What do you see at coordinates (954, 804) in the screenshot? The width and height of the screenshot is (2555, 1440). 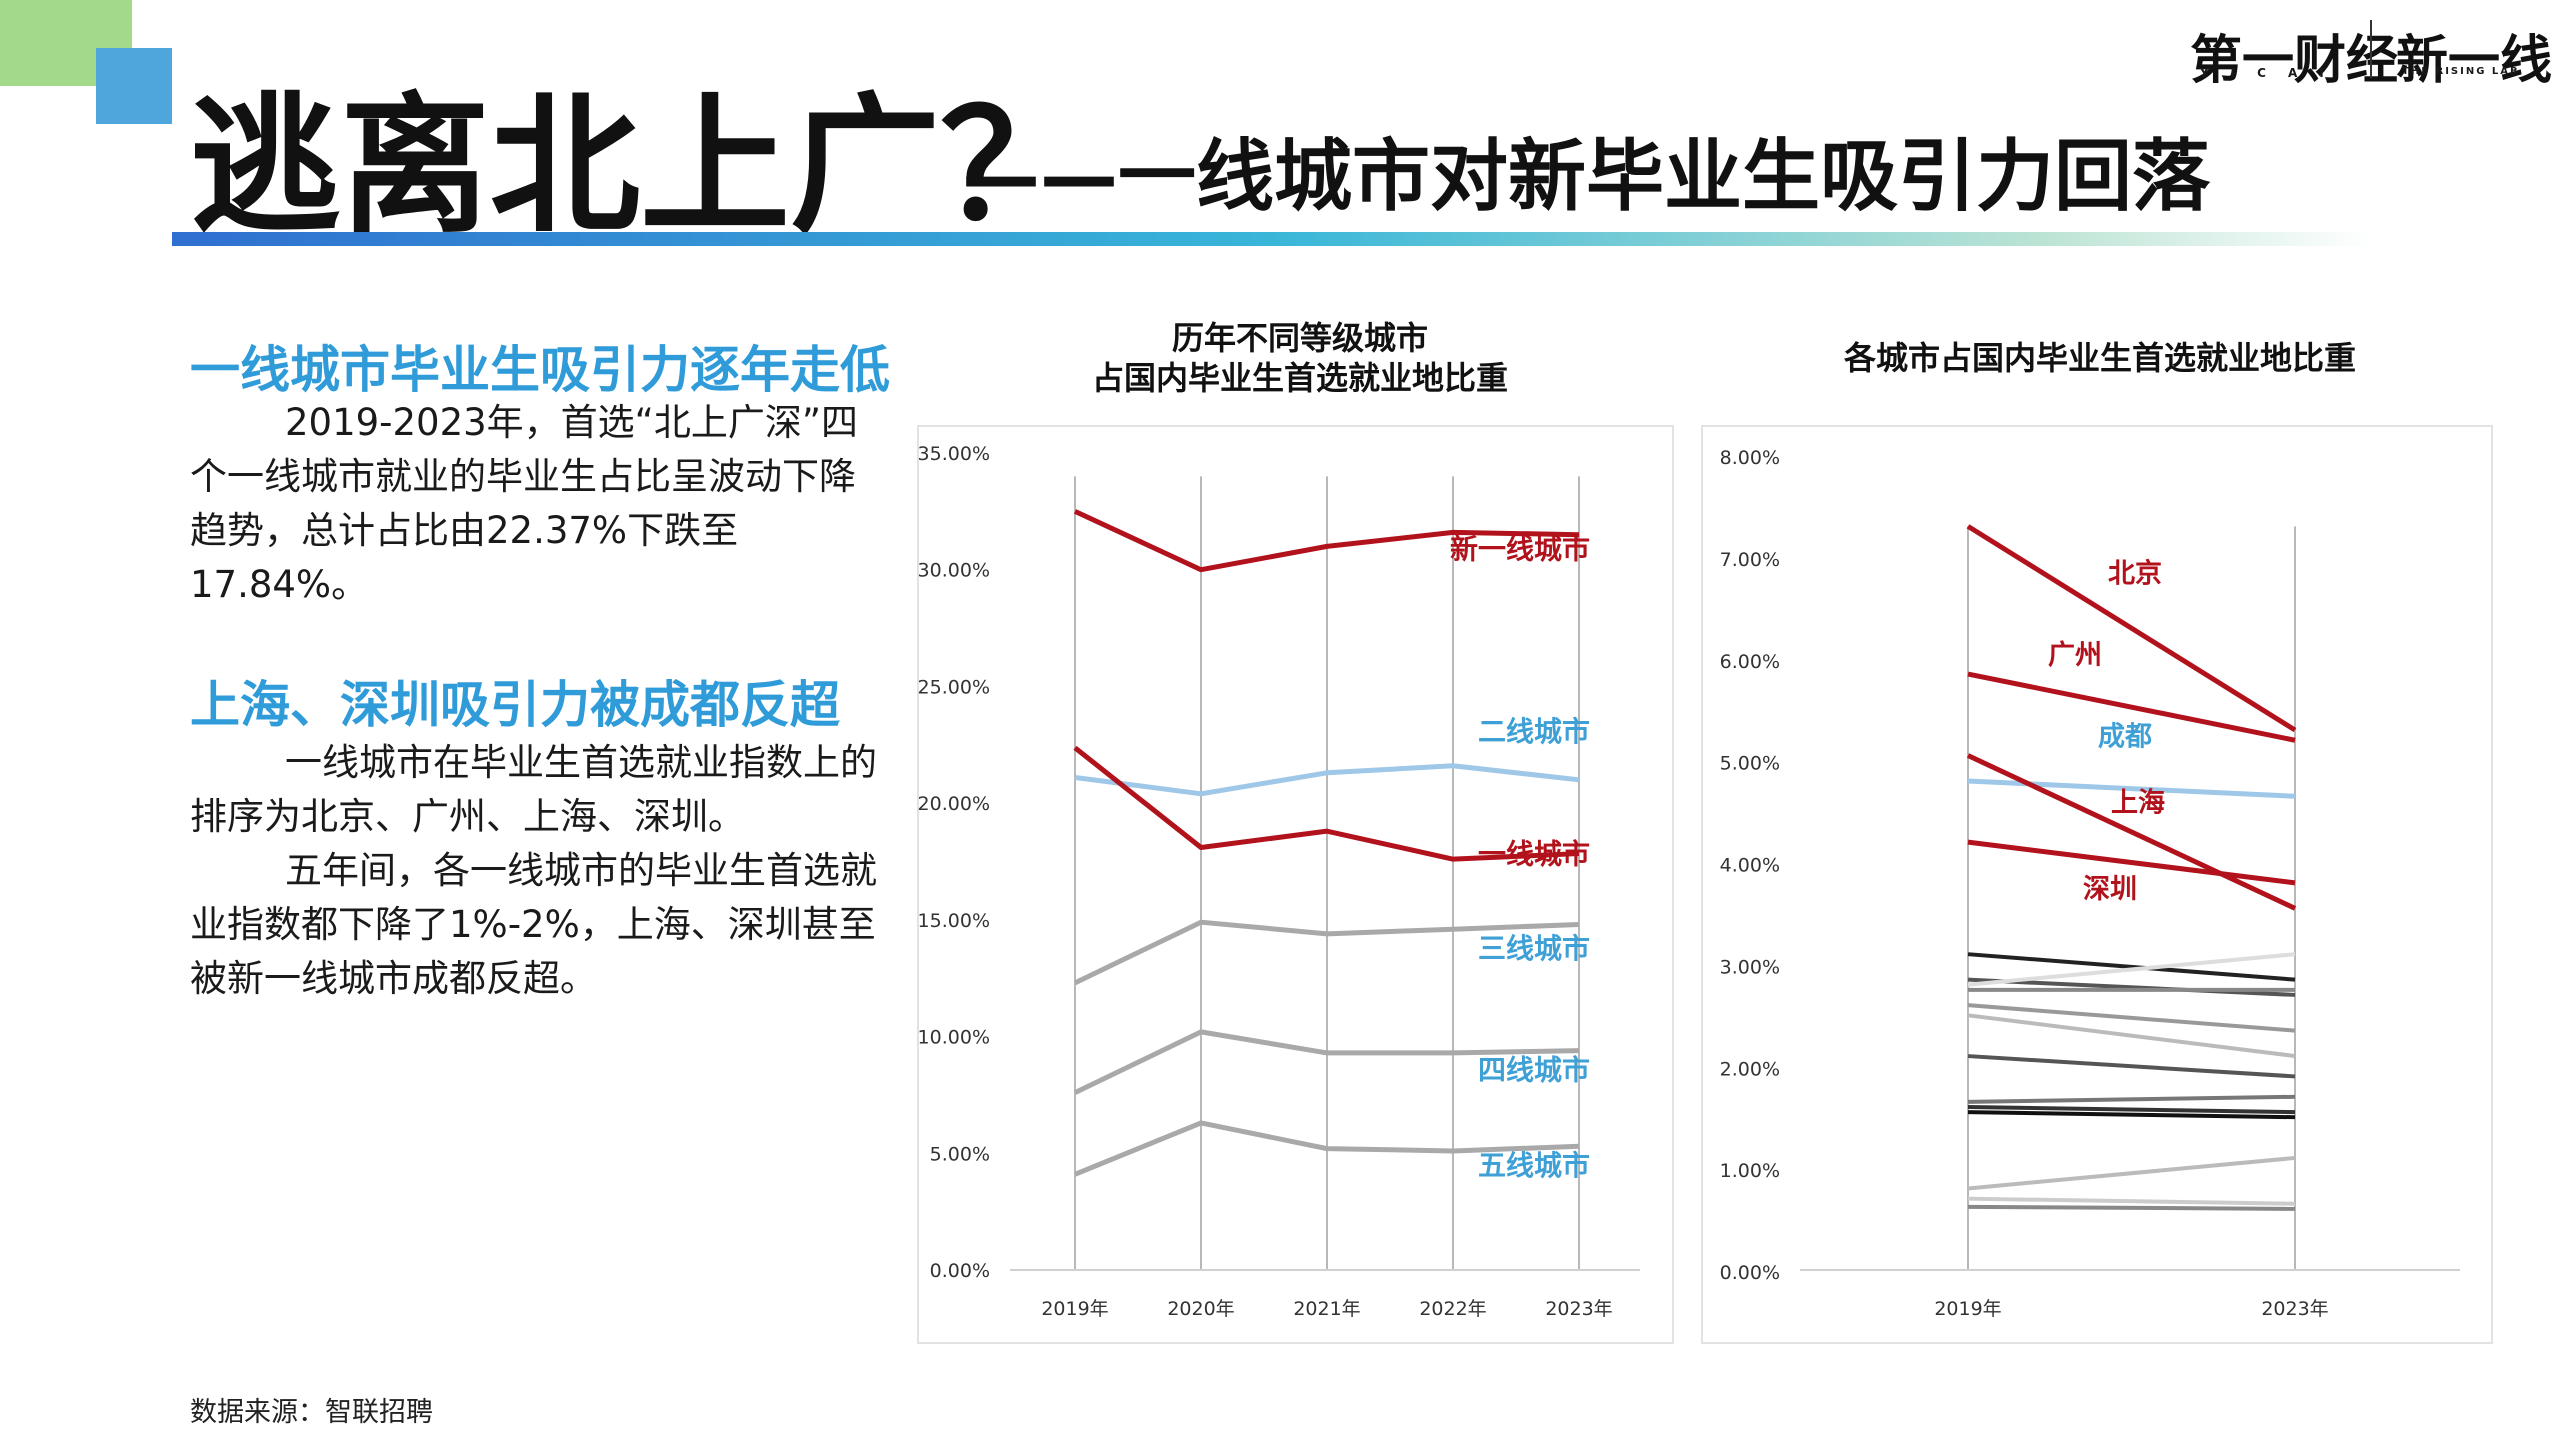 I see `chart1-ytick-4: 20.00%` at bounding box center [954, 804].